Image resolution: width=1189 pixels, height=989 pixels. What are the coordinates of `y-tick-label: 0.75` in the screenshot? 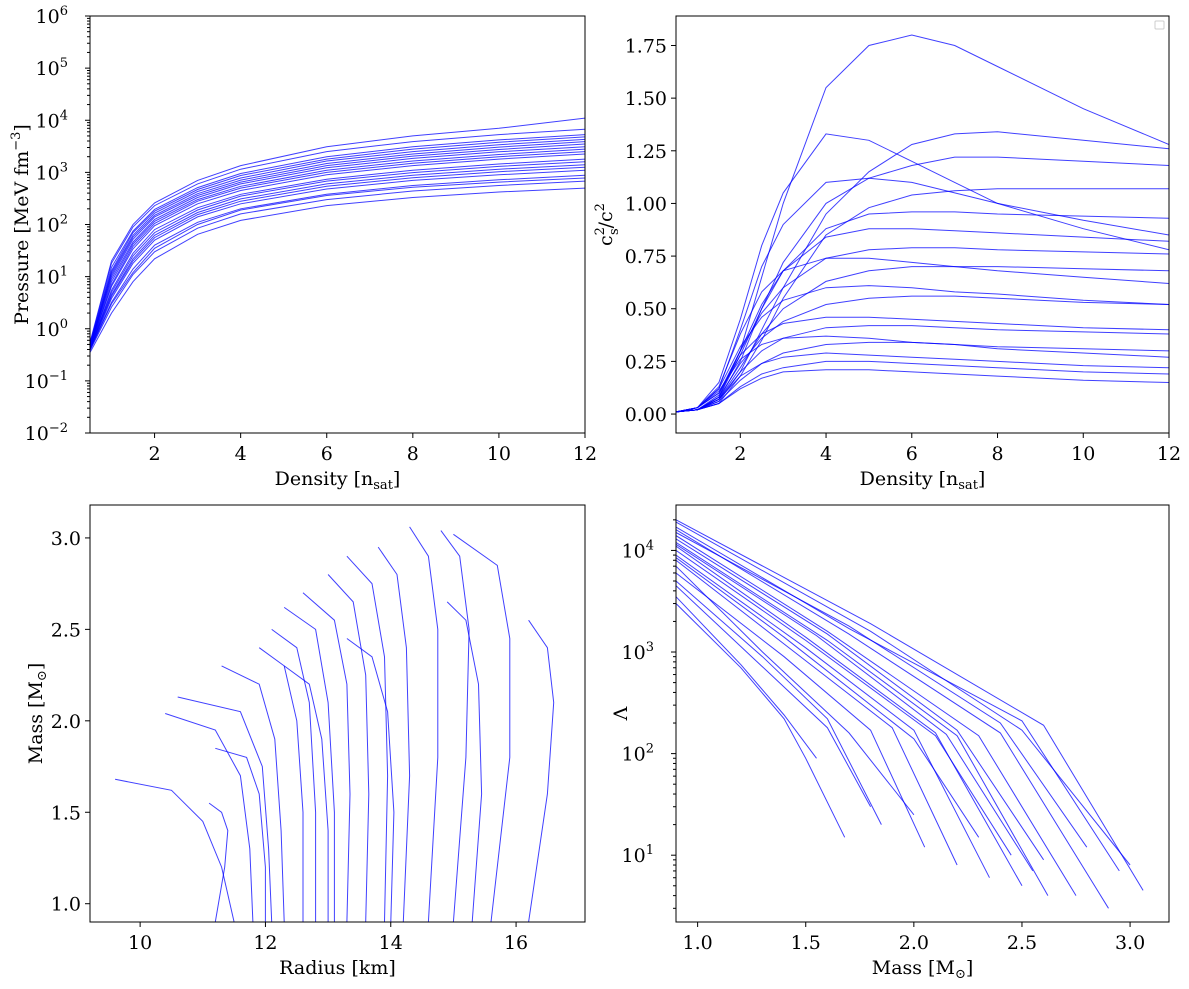 It's located at (646, 257).